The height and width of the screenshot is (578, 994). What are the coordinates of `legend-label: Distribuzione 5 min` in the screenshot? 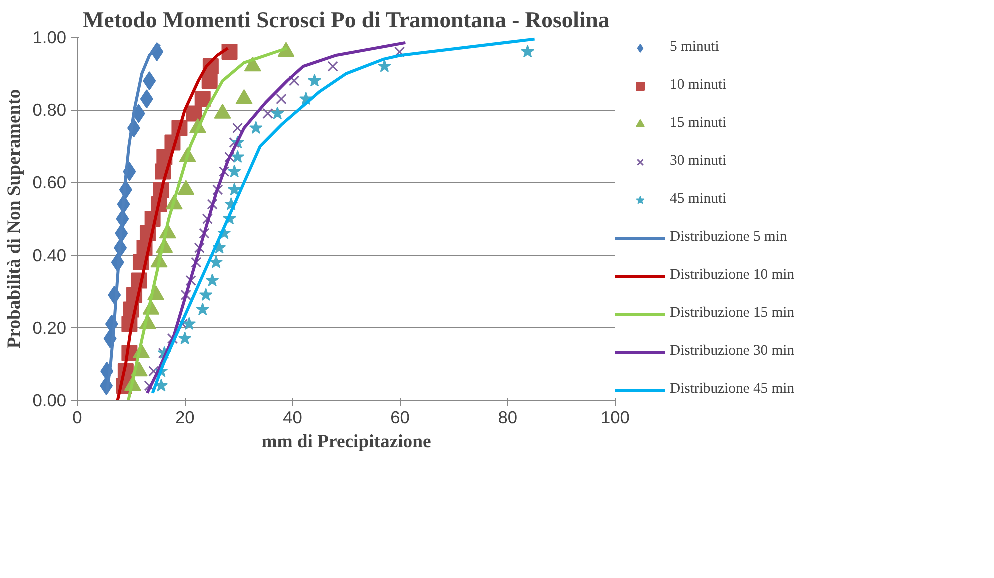 It's located at (729, 237).